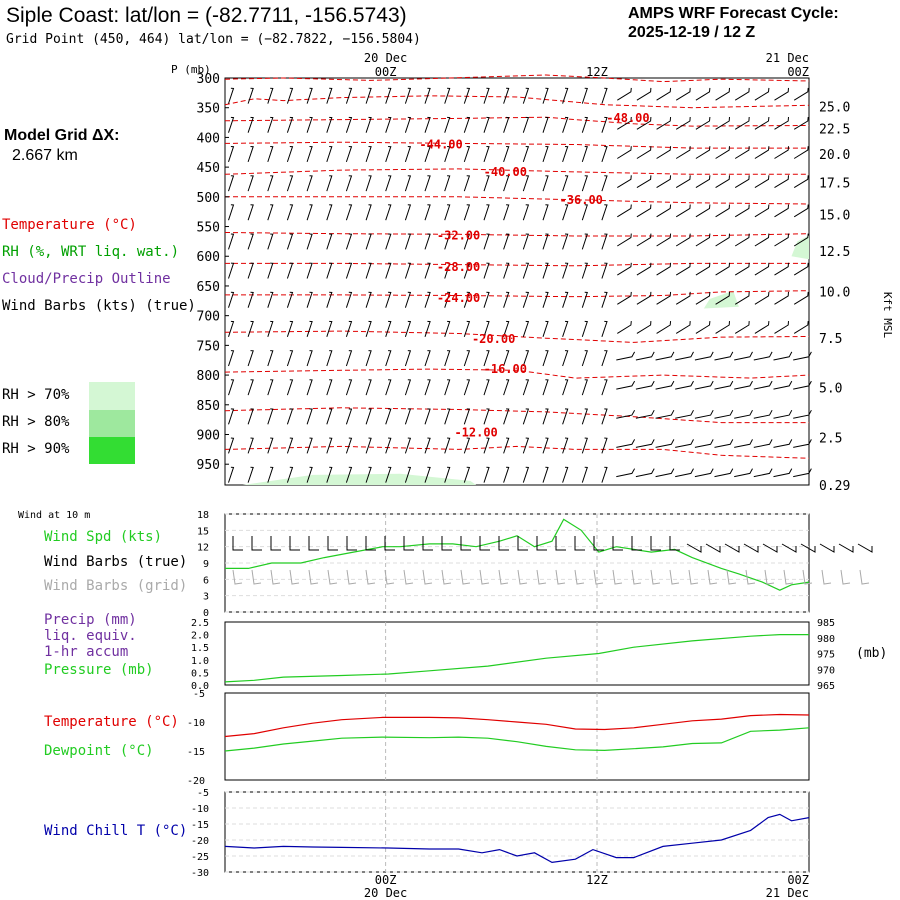 The image size is (900, 900). Describe the element at coordinates (200, 623) in the screenshot. I see `precip-tick-label: 2.5` at that location.